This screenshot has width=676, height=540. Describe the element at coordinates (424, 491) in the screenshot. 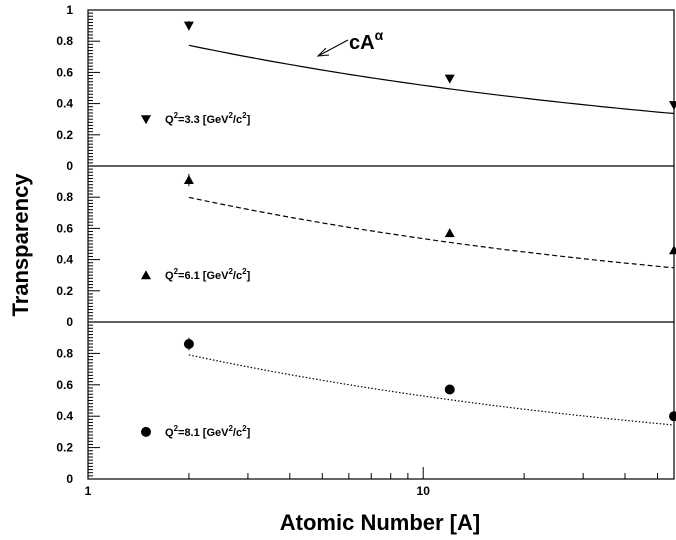

I see `x-tick-label: 10` at that location.